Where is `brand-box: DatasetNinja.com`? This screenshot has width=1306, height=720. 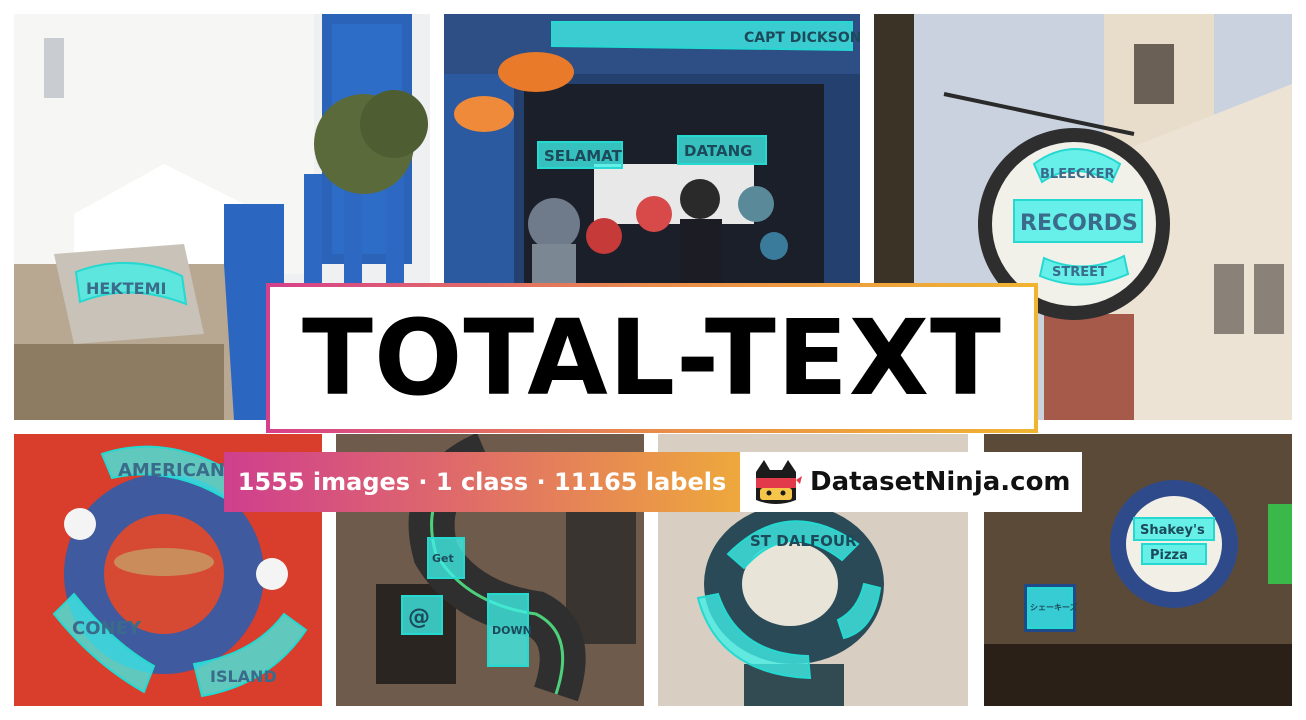 brand-box: DatasetNinja.com is located at coordinates (911, 482).